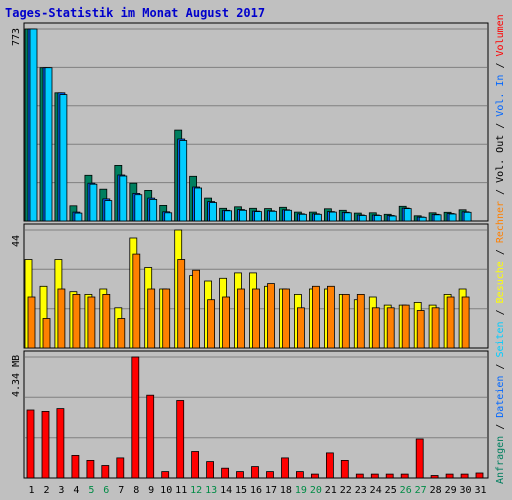 The width and height of the screenshot is (512, 500). What do you see at coordinates (211, 490) in the screenshot?
I see `day-label: 13` at bounding box center [211, 490].